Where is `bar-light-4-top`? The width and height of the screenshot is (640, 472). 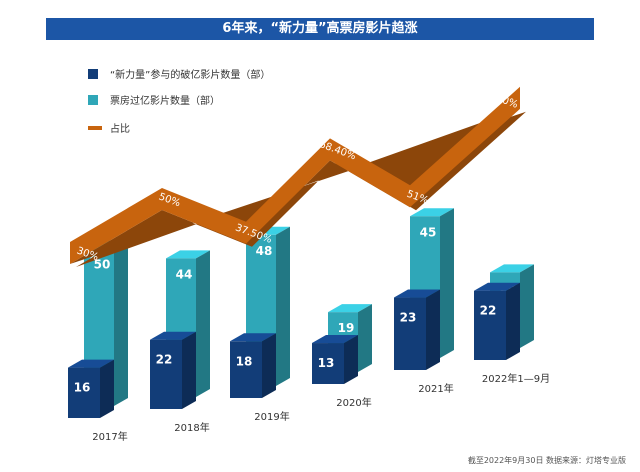 bar-light-4-top is located at coordinates (432, 212).